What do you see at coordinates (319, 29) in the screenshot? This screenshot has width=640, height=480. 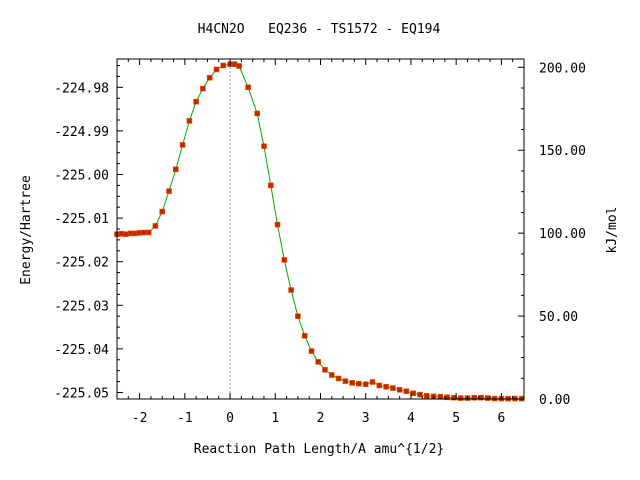 I see `chart-title: H4CN2O EQ236 - TS1572 - EQ194` at bounding box center [319, 29].